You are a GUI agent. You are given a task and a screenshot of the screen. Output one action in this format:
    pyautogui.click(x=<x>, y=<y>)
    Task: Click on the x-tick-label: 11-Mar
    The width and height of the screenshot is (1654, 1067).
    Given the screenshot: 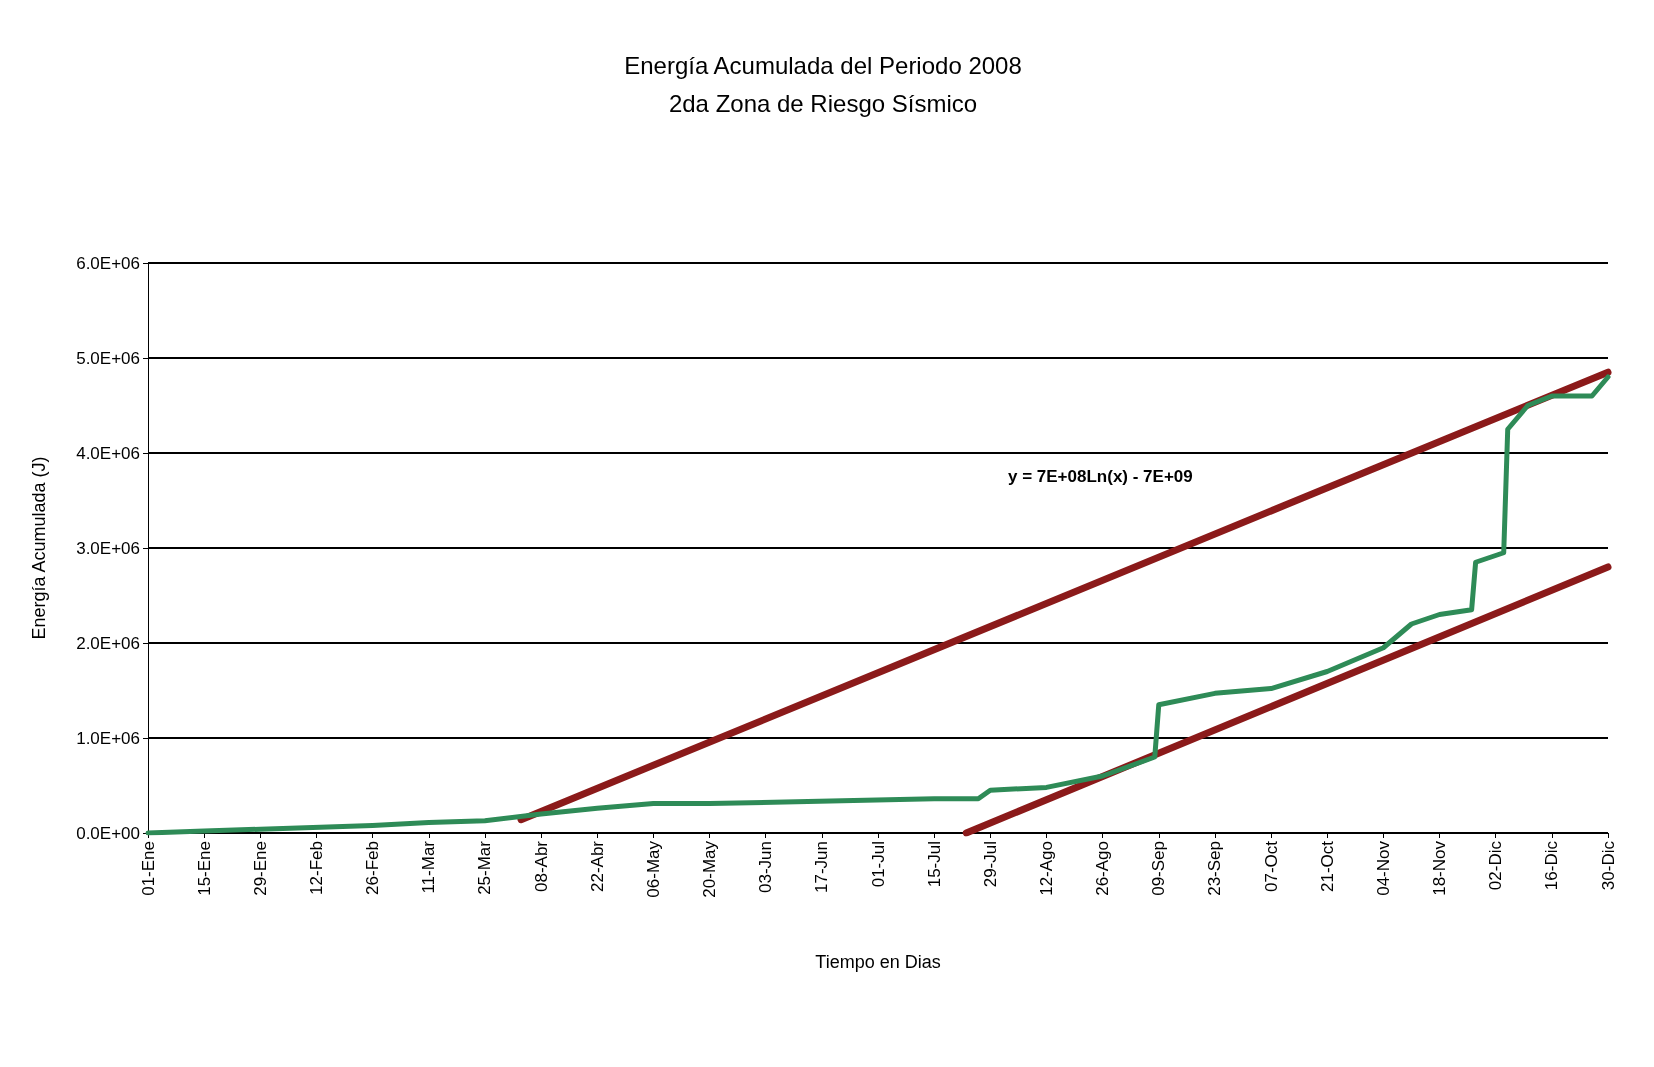 What is the action you would take?
    pyautogui.click(x=429, y=867)
    